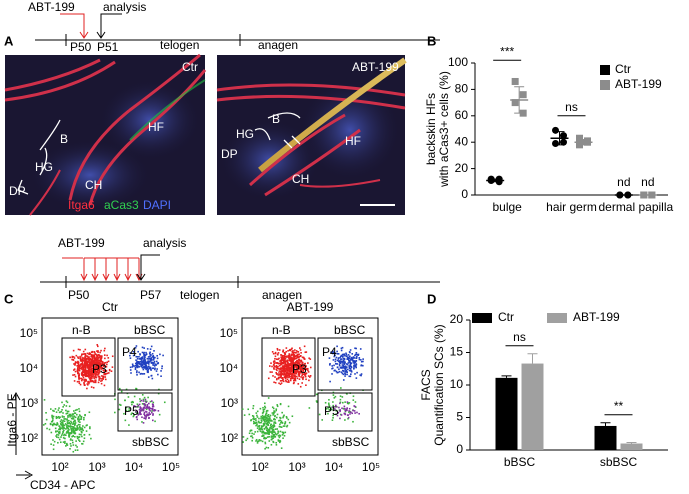  Describe the element at coordinates (278, 45) in the screenshot. I see `phase-label: anagen` at that location.